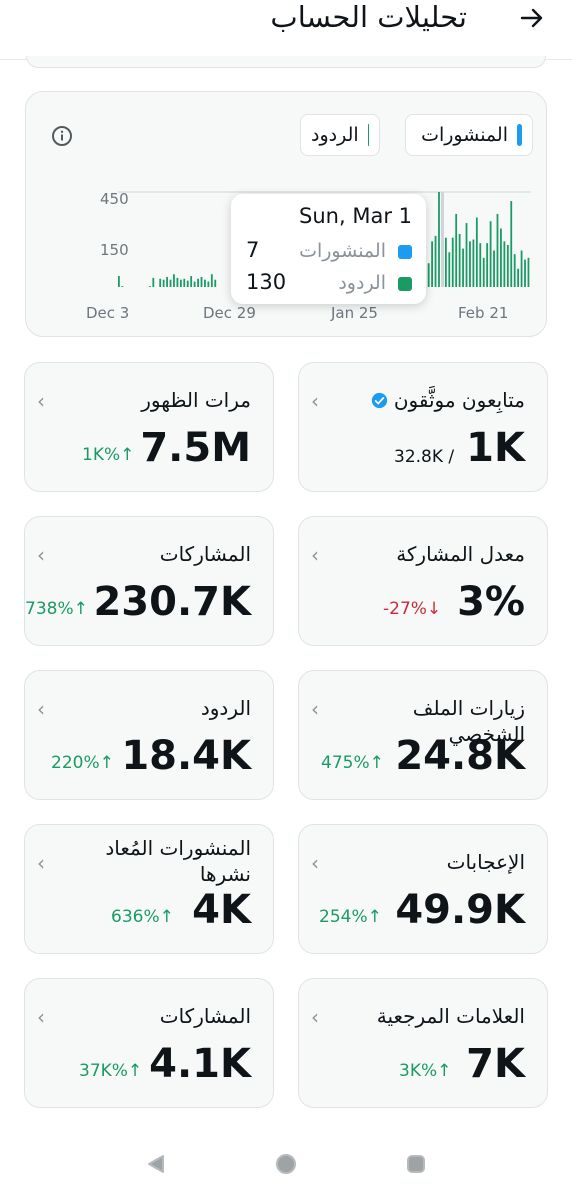 This screenshot has width=572, height=1200. Describe the element at coordinates (62, 136) in the screenshot. I see `info-icon` at that location.